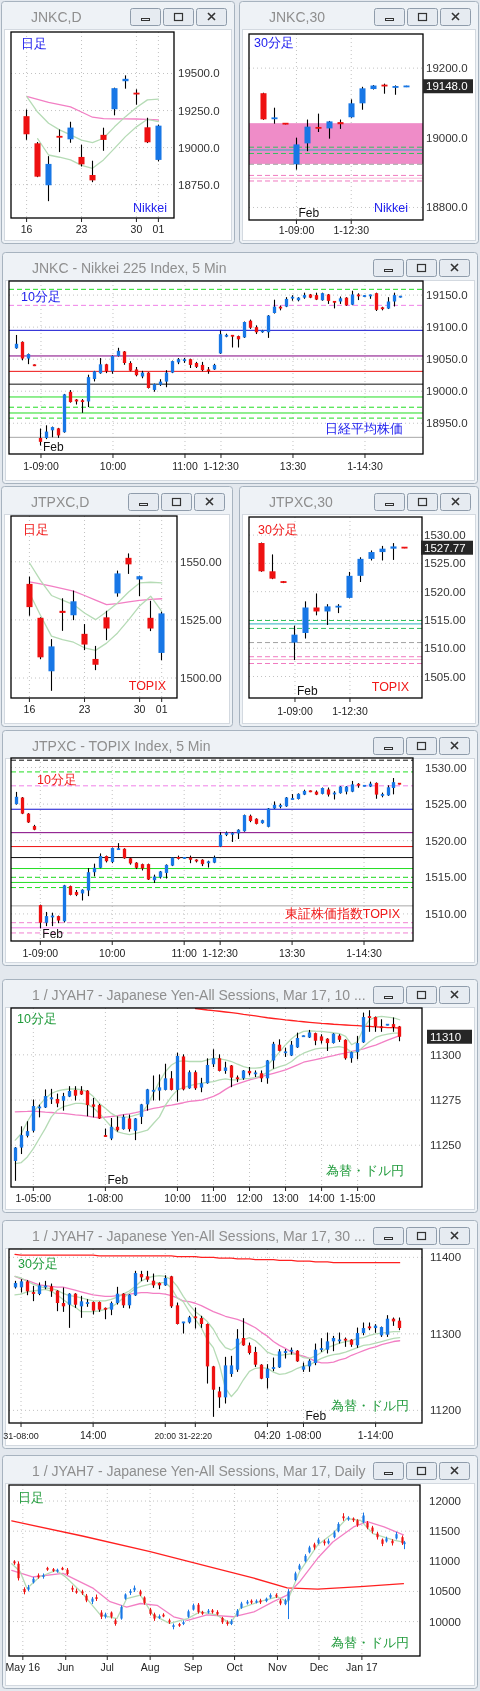 The height and width of the screenshot is (1691, 480). What do you see at coordinates (150, 1667) in the screenshot?
I see `x-tick-label: Aug` at bounding box center [150, 1667].